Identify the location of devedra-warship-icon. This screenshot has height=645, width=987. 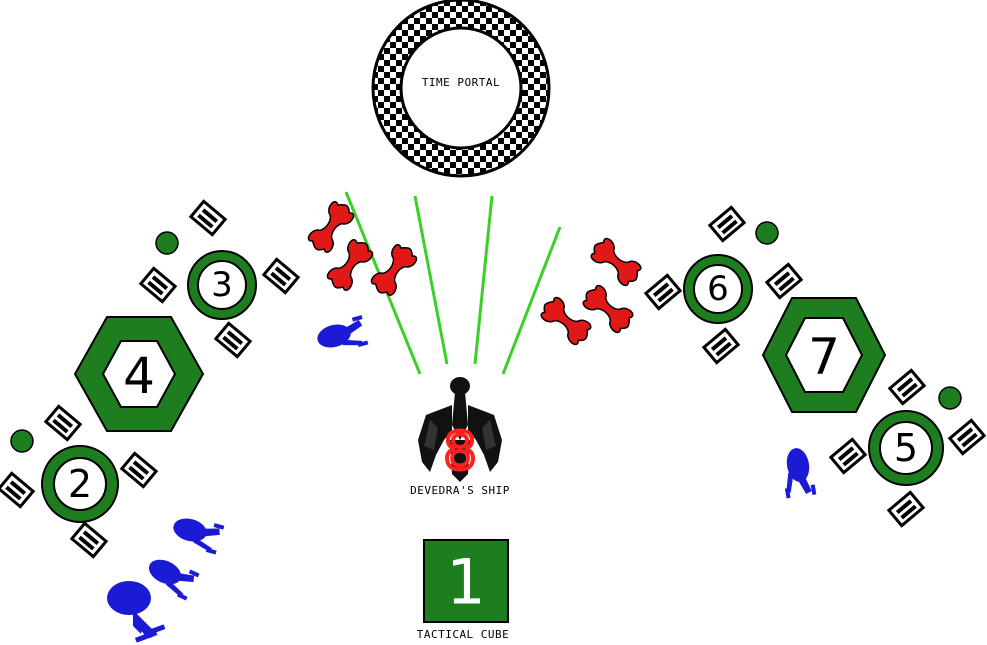
(460, 428).